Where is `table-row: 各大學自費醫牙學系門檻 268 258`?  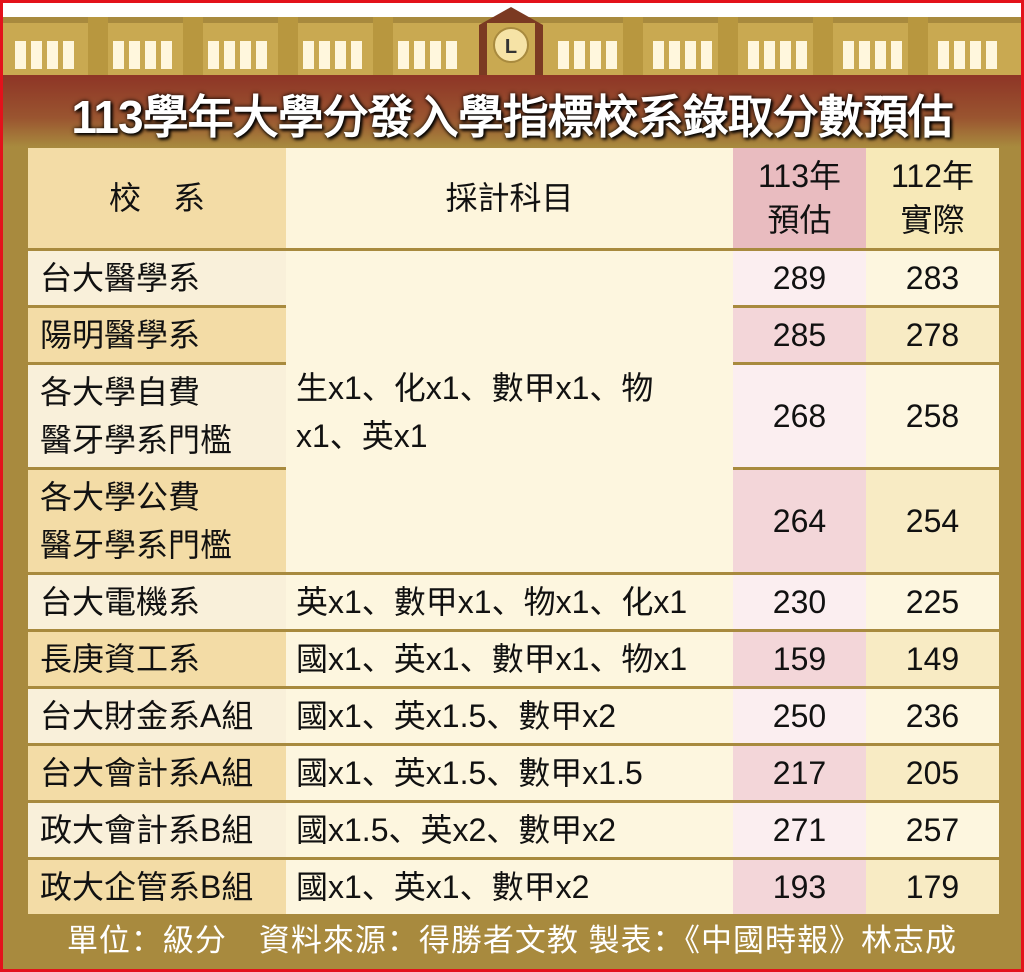 table-row: 各大學自費醫牙學系門檻 268 258 is located at coordinates (513, 416).